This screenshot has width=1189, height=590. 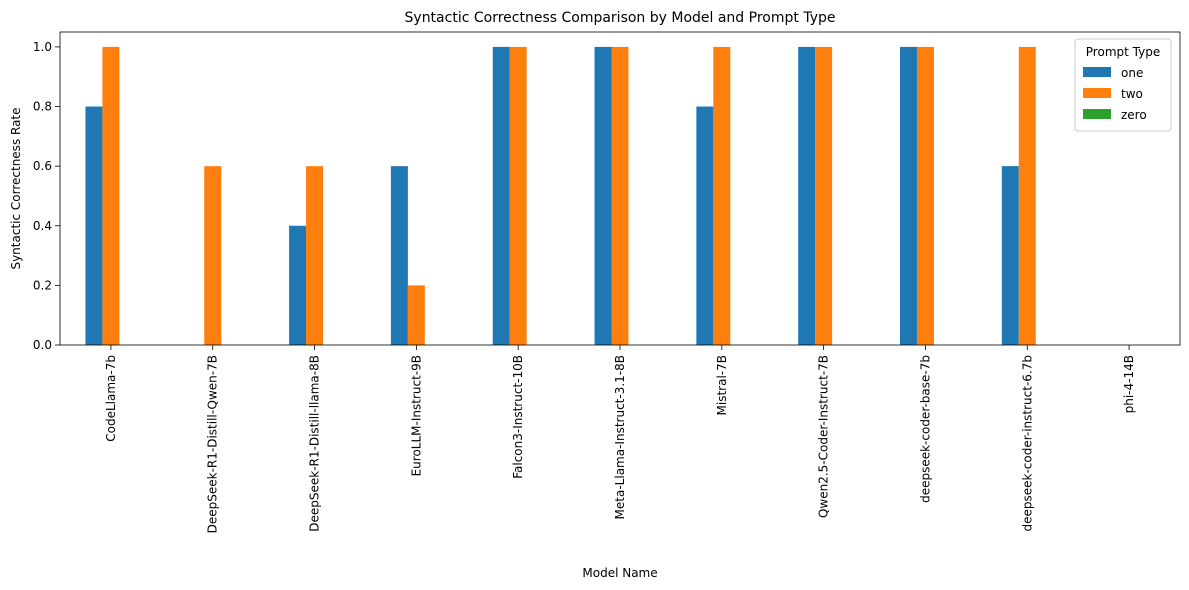 I want to click on legend: Prompt Type one two zero, so click(x=1123, y=85).